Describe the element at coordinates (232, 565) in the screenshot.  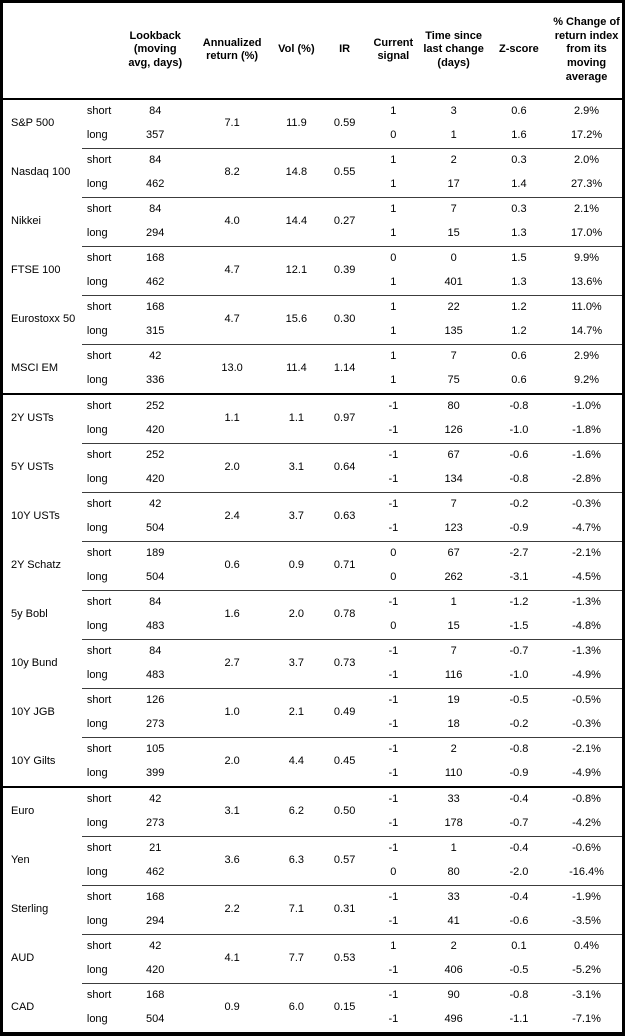
I see `annualized-return-value: 0.6` at that location.